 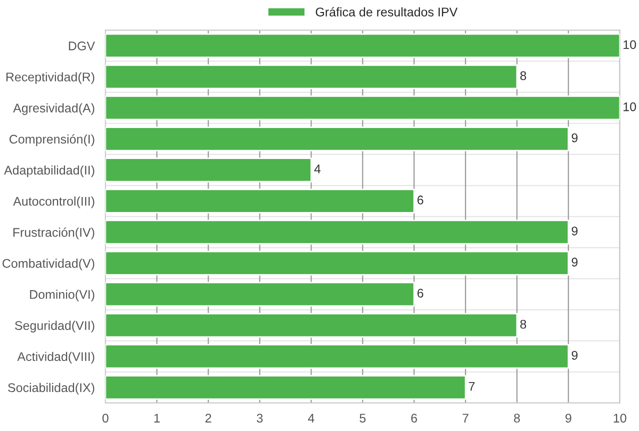 I want to click on data-label: 4, so click(x=317, y=169).